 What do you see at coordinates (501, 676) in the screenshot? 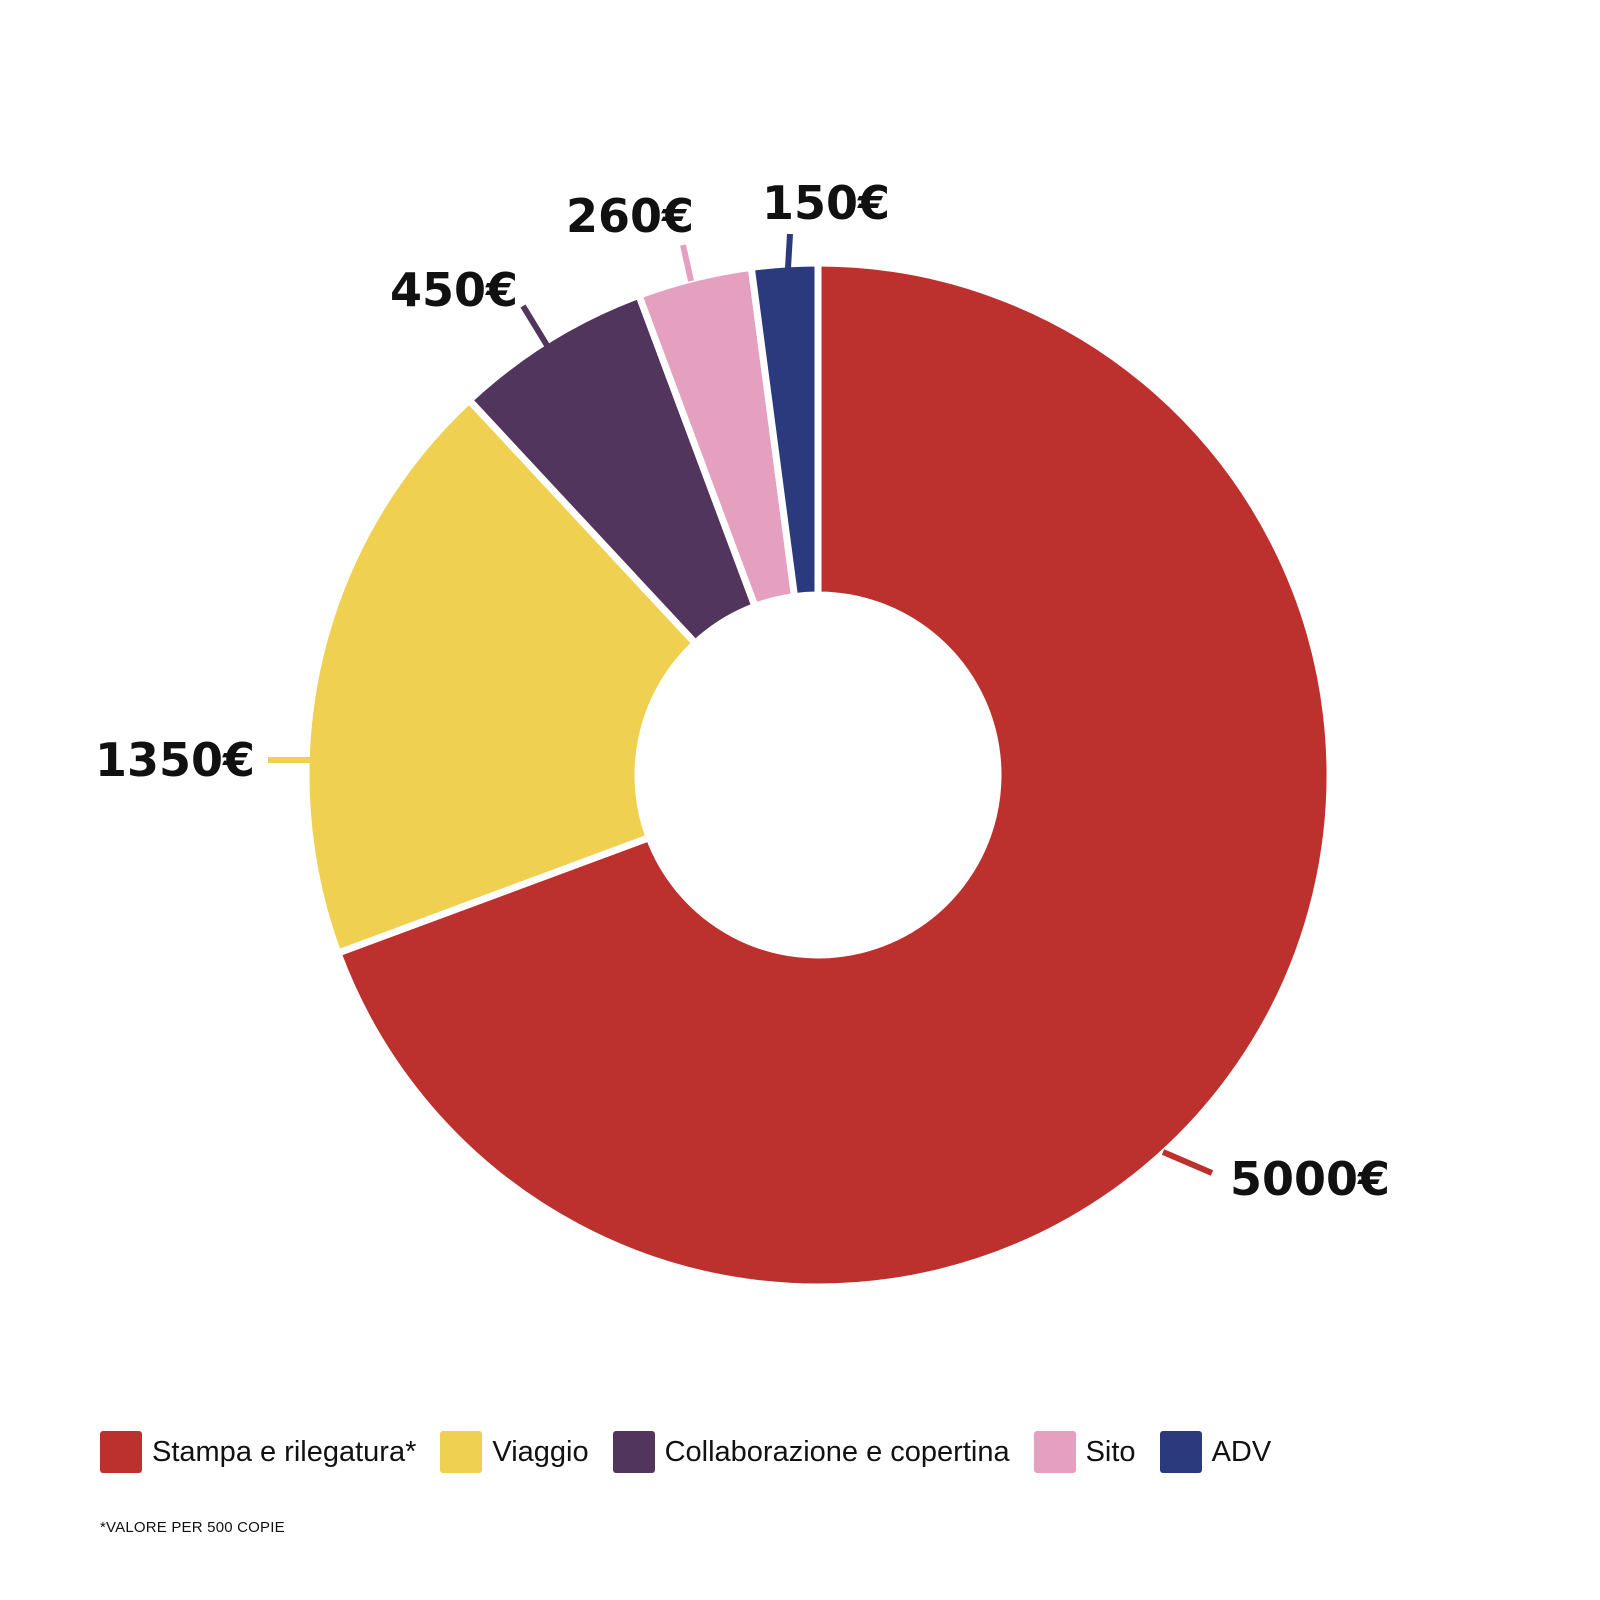
I see `slice-viaggio` at bounding box center [501, 676].